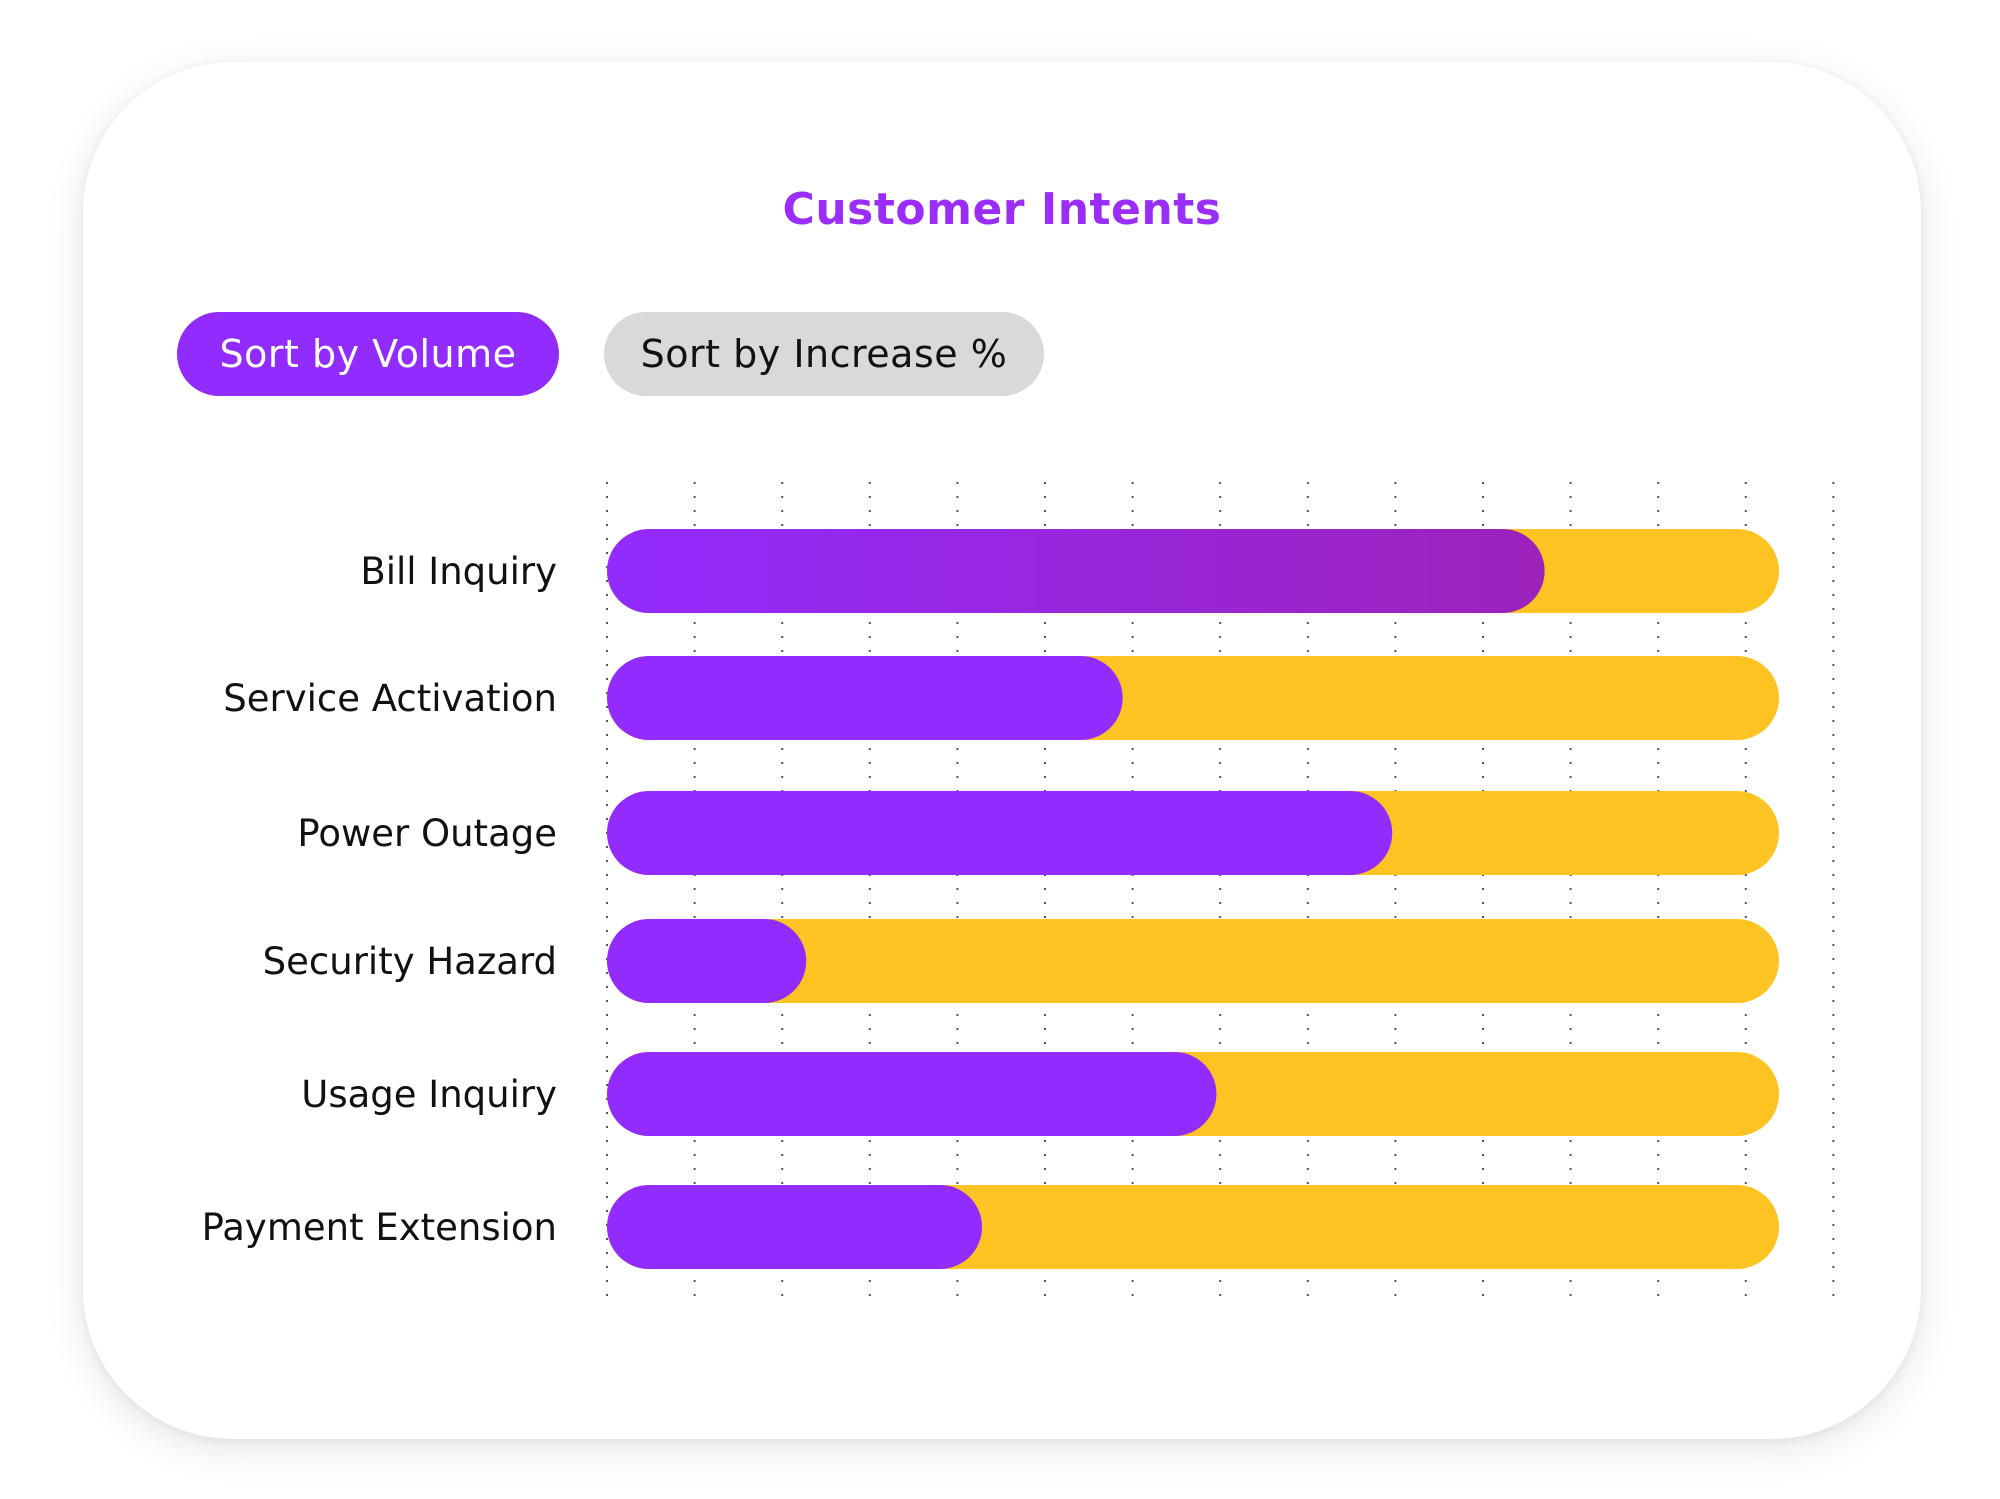  Describe the element at coordinates (427, 833) in the screenshot. I see `category-label: Power Outage` at that location.